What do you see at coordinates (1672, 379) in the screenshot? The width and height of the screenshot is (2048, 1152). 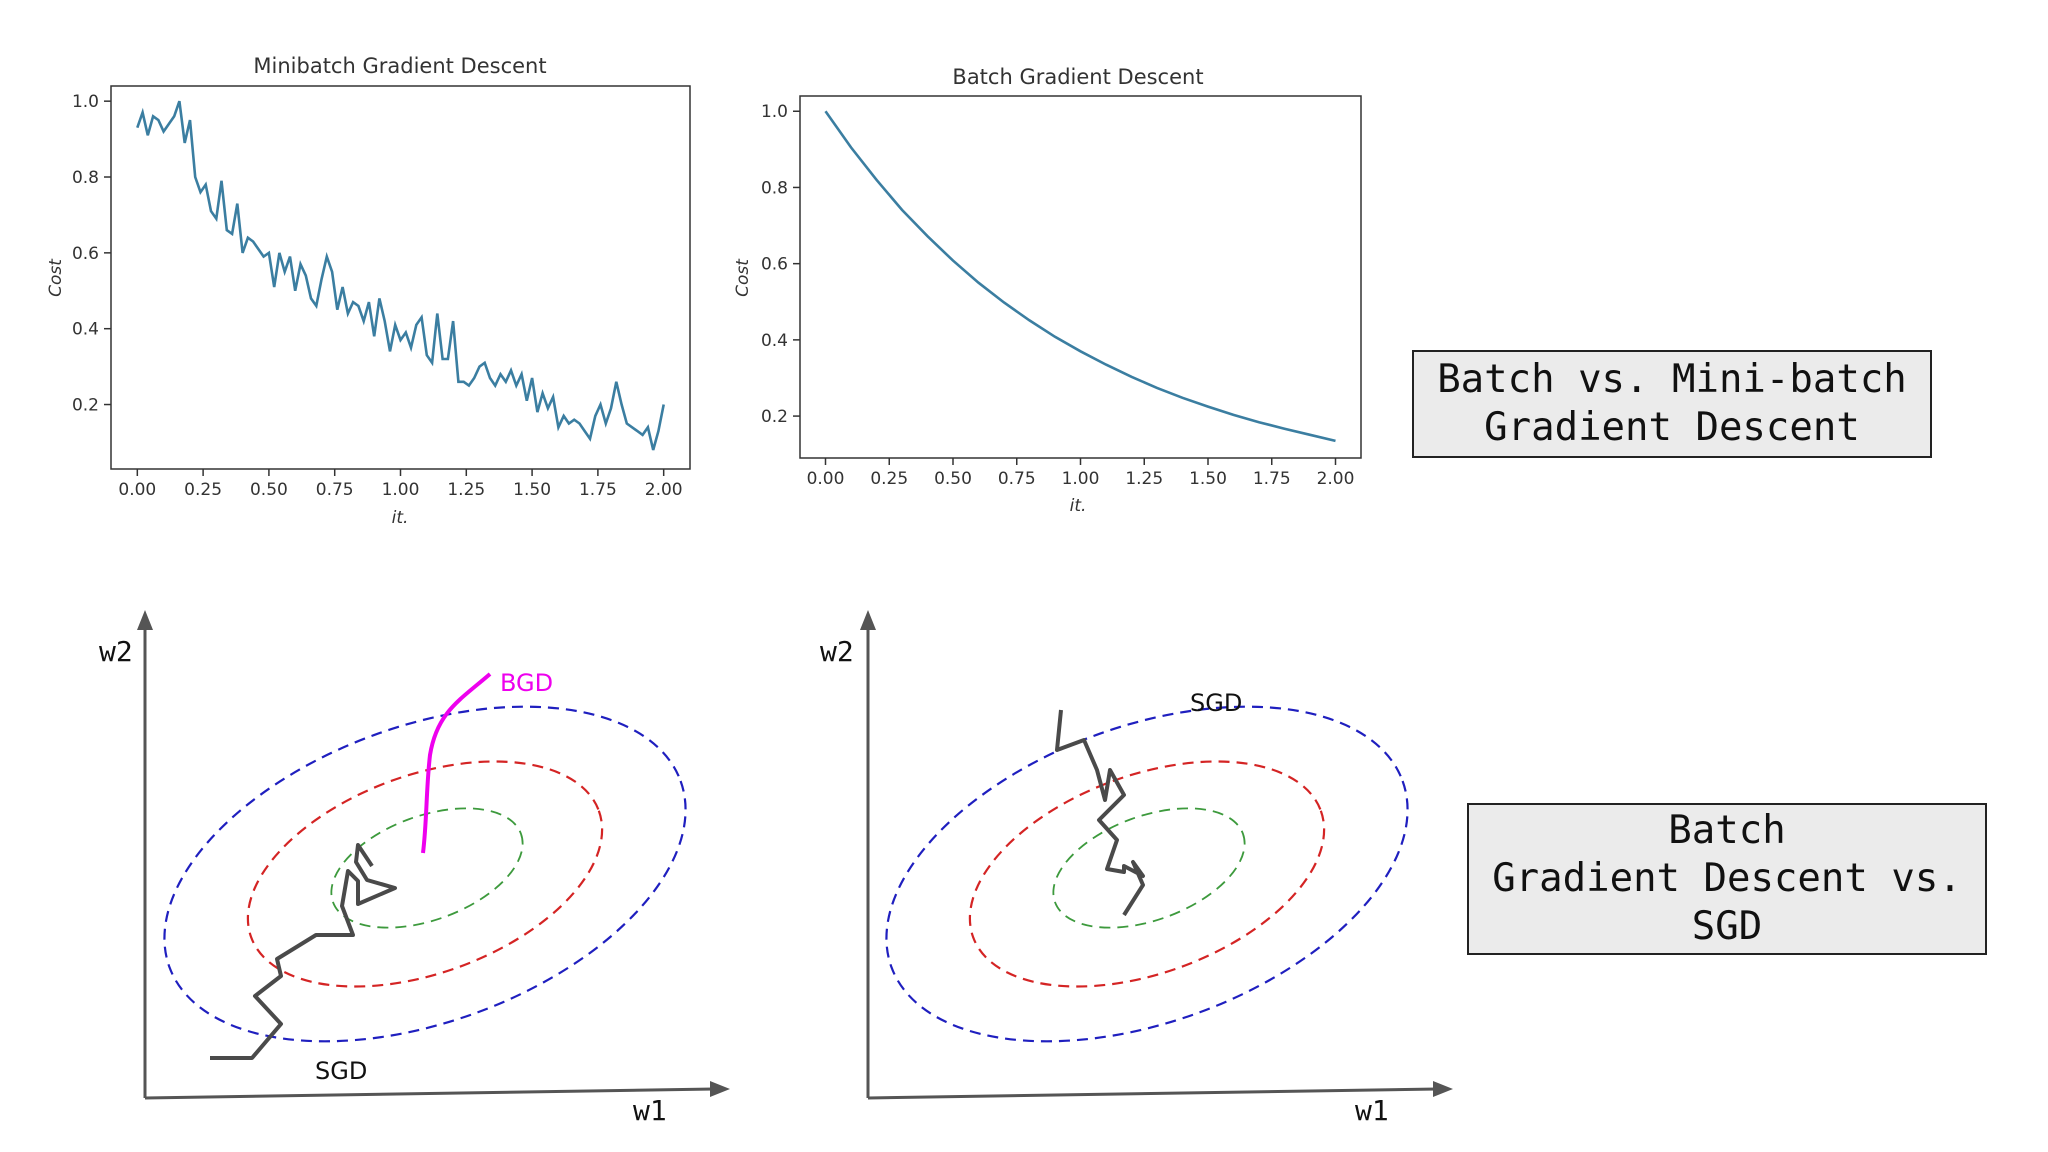 I see `callout-line: Batch vs. Mini-batch` at bounding box center [1672, 379].